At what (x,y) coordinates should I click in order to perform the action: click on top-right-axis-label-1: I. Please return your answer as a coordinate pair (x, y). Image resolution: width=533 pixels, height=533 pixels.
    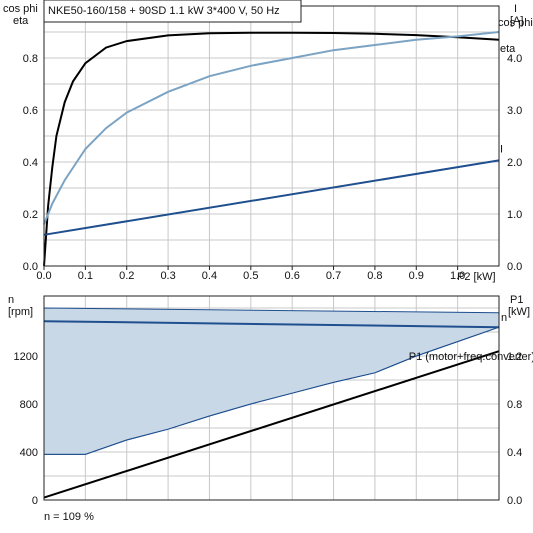
    Looking at the image, I should click on (515, 9).